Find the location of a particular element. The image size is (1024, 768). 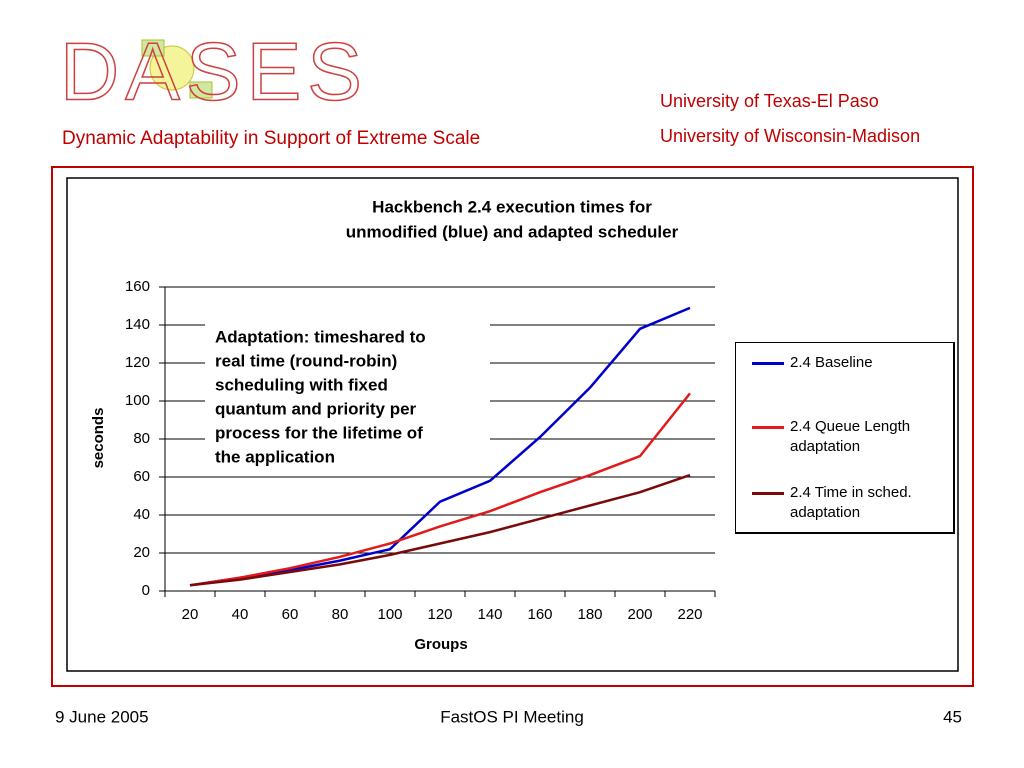

legend-label: 2.4 Time in sched. adaptation is located at coordinates (851, 502).